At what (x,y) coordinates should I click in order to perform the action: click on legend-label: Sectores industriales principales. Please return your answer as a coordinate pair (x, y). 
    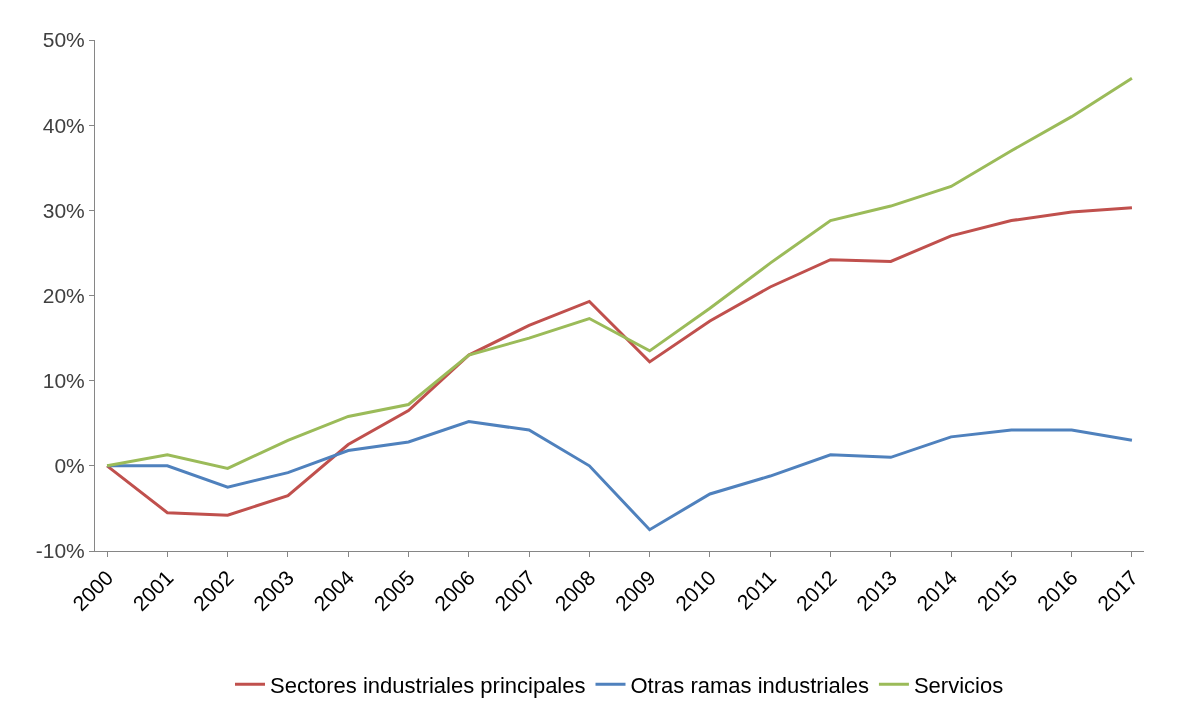
    Looking at the image, I should click on (428, 685).